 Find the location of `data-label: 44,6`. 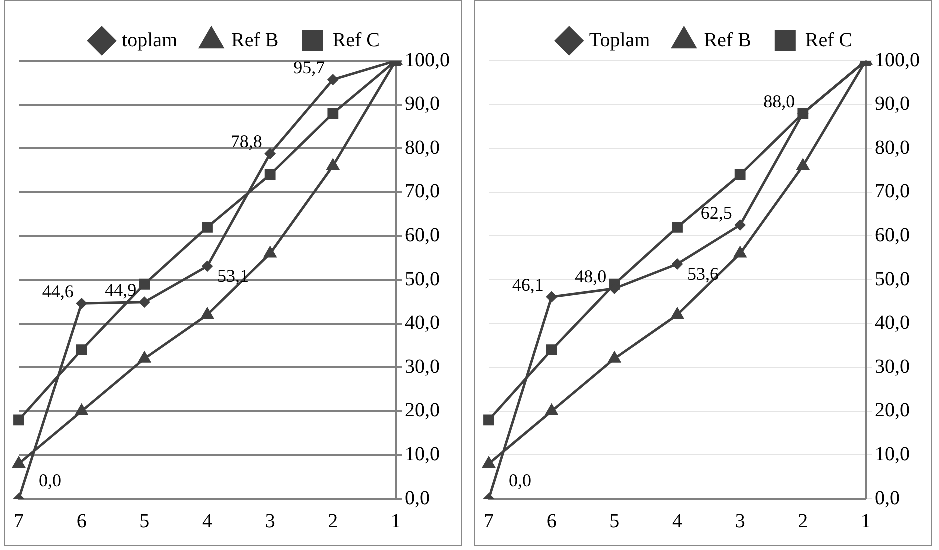

data-label: 44,6 is located at coordinates (58, 291).